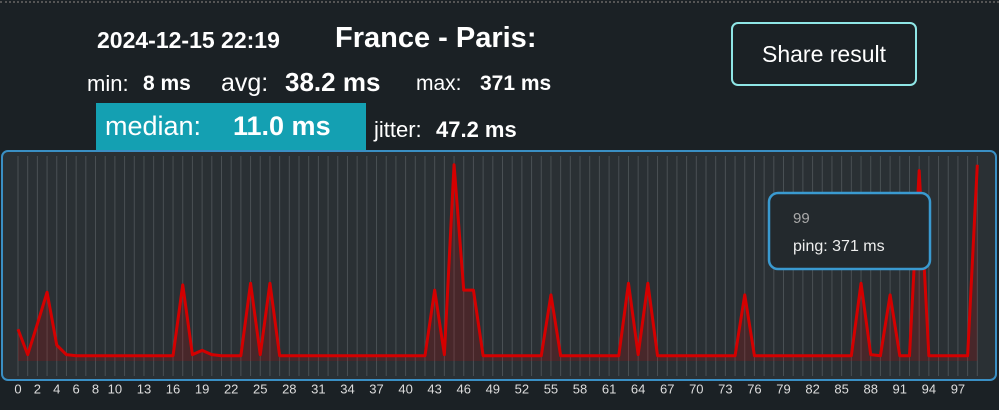 The width and height of the screenshot is (999, 410). What do you see at coordinates (958, 388) in the screenshot?
I see `x-tick-label: 97` at bounding box center [958, 388].